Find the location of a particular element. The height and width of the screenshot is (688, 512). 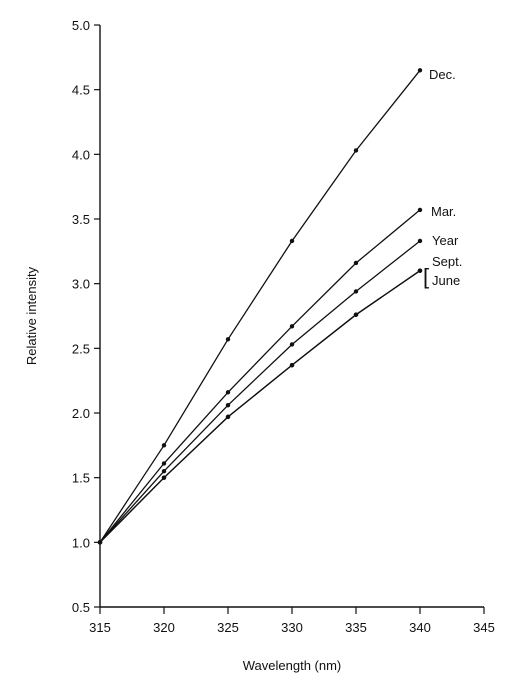

x-tick-label: 345 is located at coordinates (484, 627).